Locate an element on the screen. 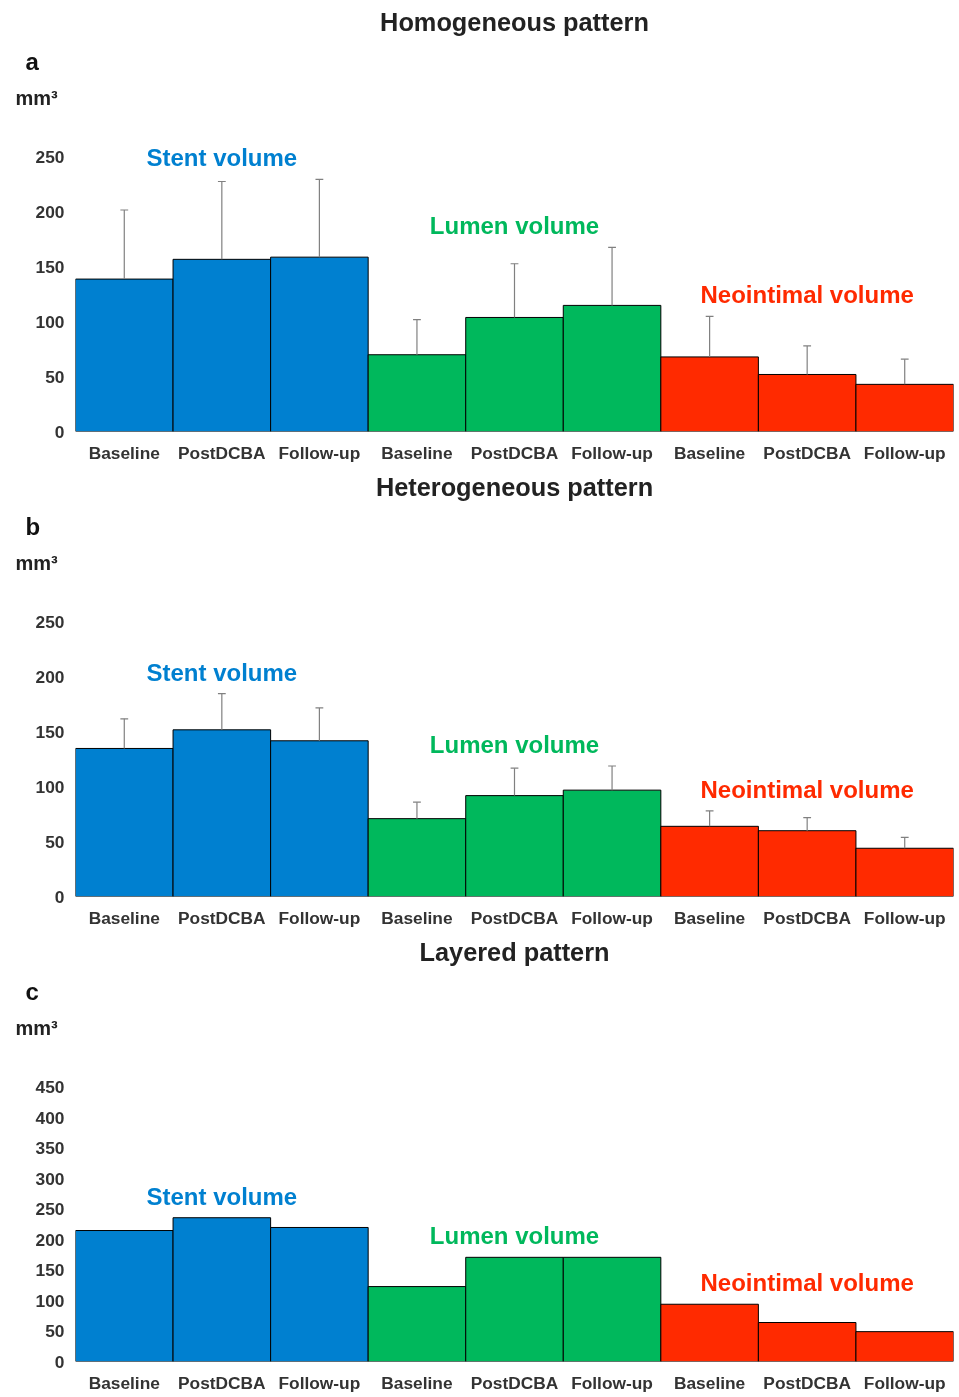  y-tick-label: 400 is located at coordinates (50, 1117).